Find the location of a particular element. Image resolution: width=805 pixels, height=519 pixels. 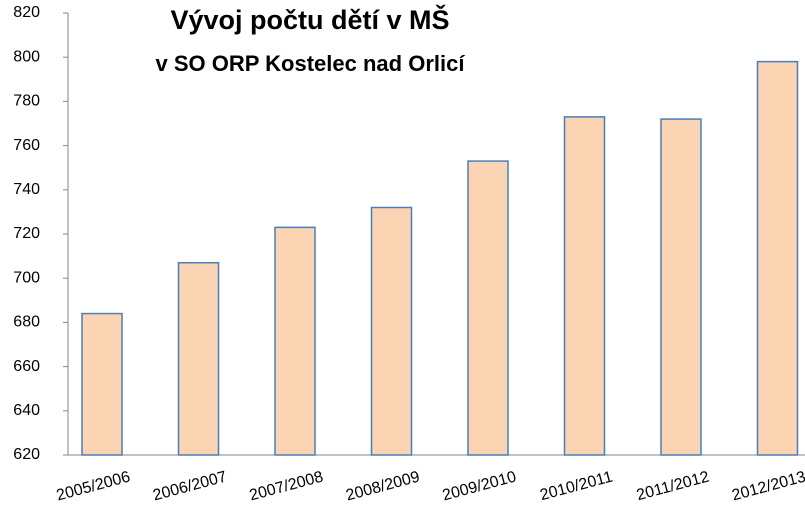

x-tick-label: 2007/2008 is located at coordinates (287, 486).